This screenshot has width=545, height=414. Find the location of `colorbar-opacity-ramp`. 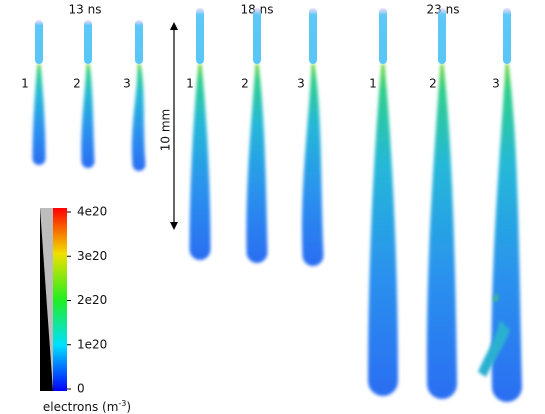

colorbar-opacity-ramp is located at coordinates (46, 299).